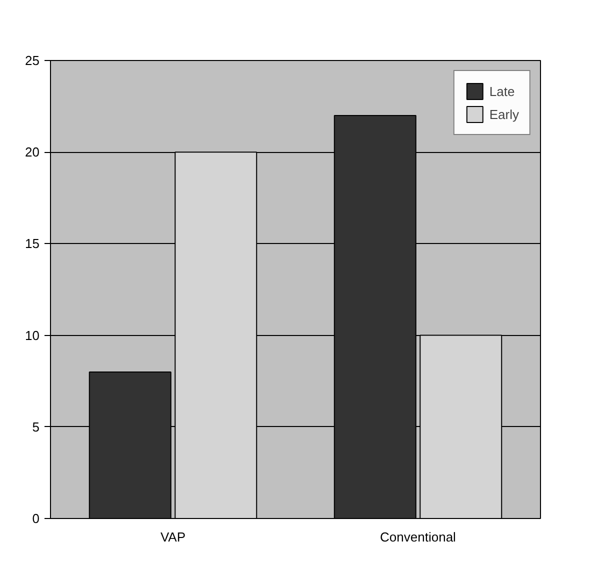 The image size is (604, 582). I want to click on x-tick-label: VAP, so click(173, 537).